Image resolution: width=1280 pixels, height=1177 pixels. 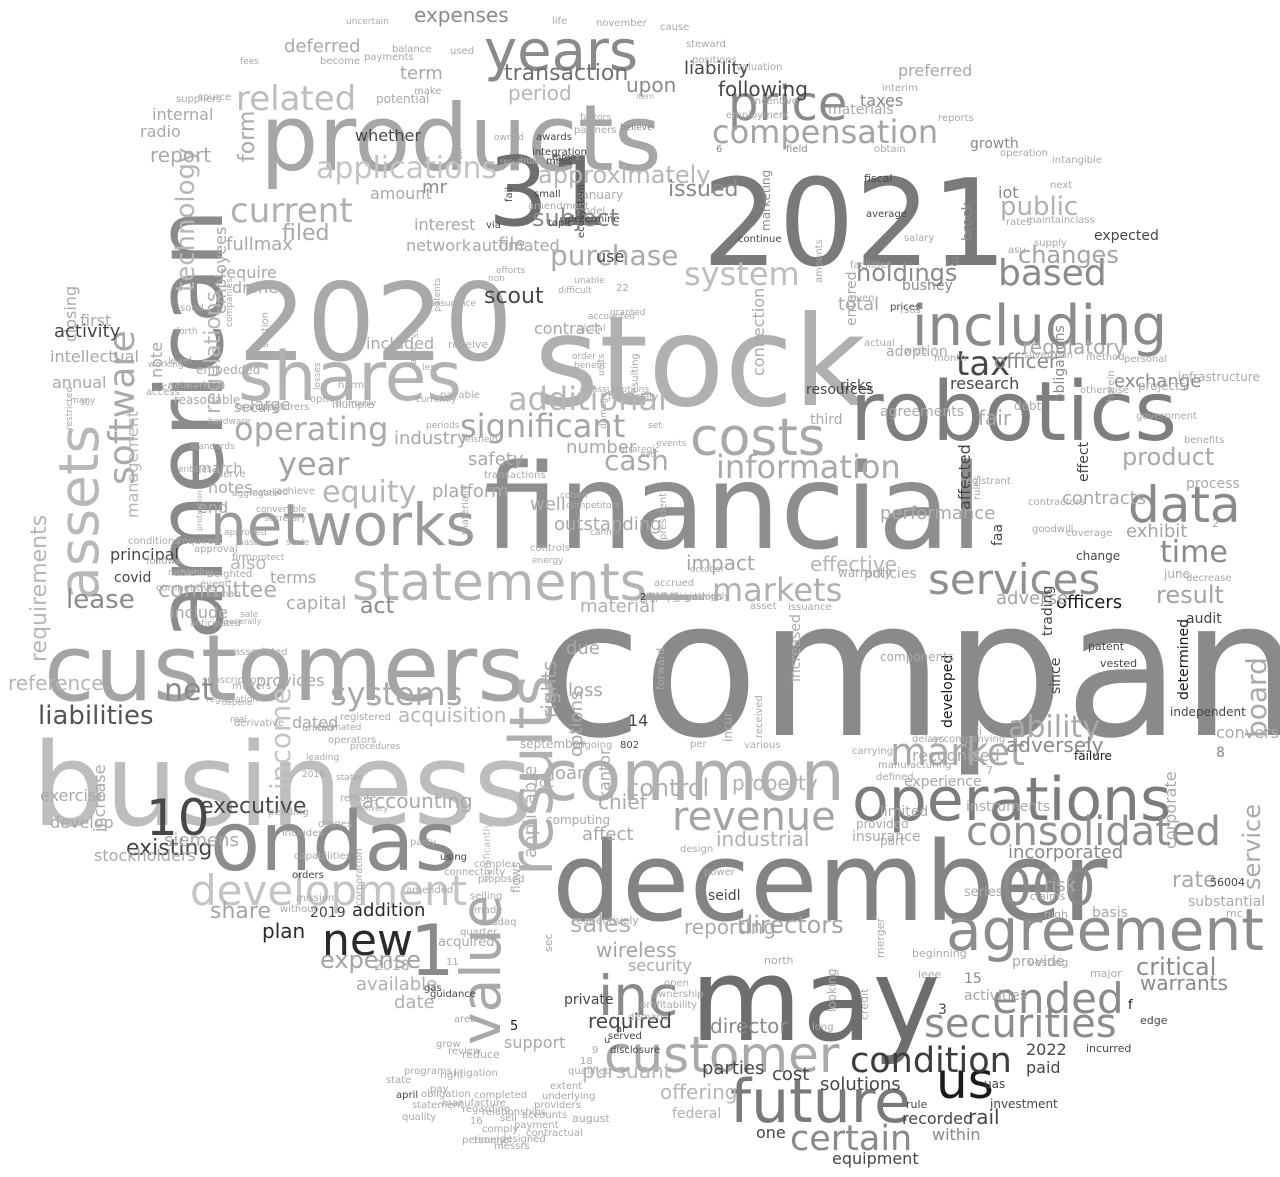 What do you see at coordinates (875, 1158) in the screenshot?
I see `cloud-word: equipment` at bounding box center [875, 1158].